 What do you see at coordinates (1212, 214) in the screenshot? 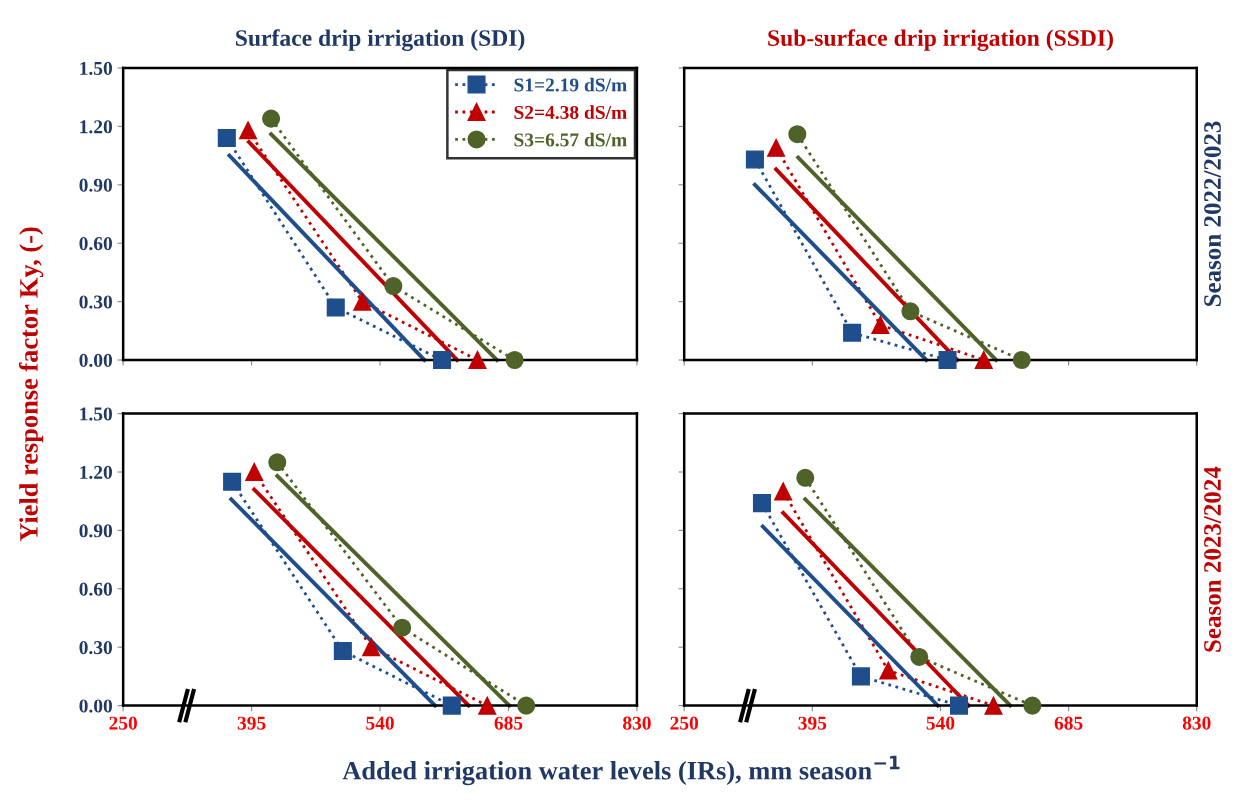
I see `y2-axis-title: Season 2022/2023` at bounding box center [1212, 214].